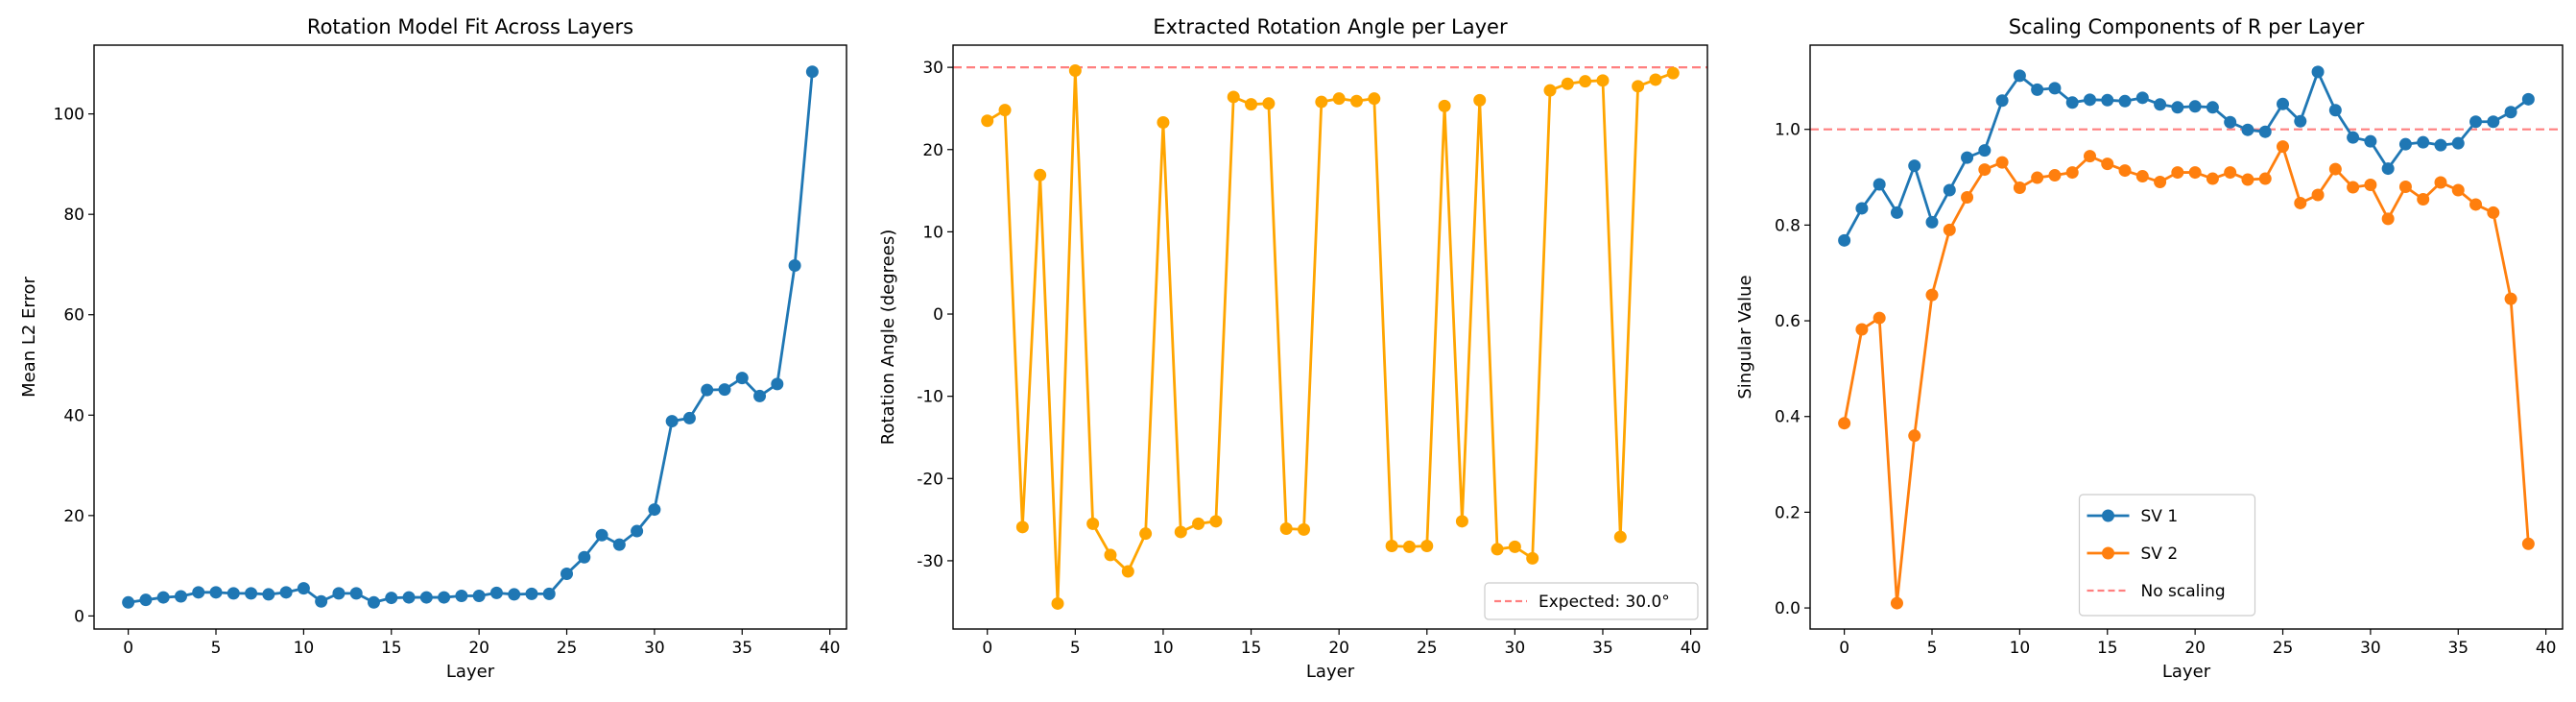  What do you see at coordinates (932, 68) in the screenshot?
I see `y-tick-label: 30` at bounding box center [932, 68].